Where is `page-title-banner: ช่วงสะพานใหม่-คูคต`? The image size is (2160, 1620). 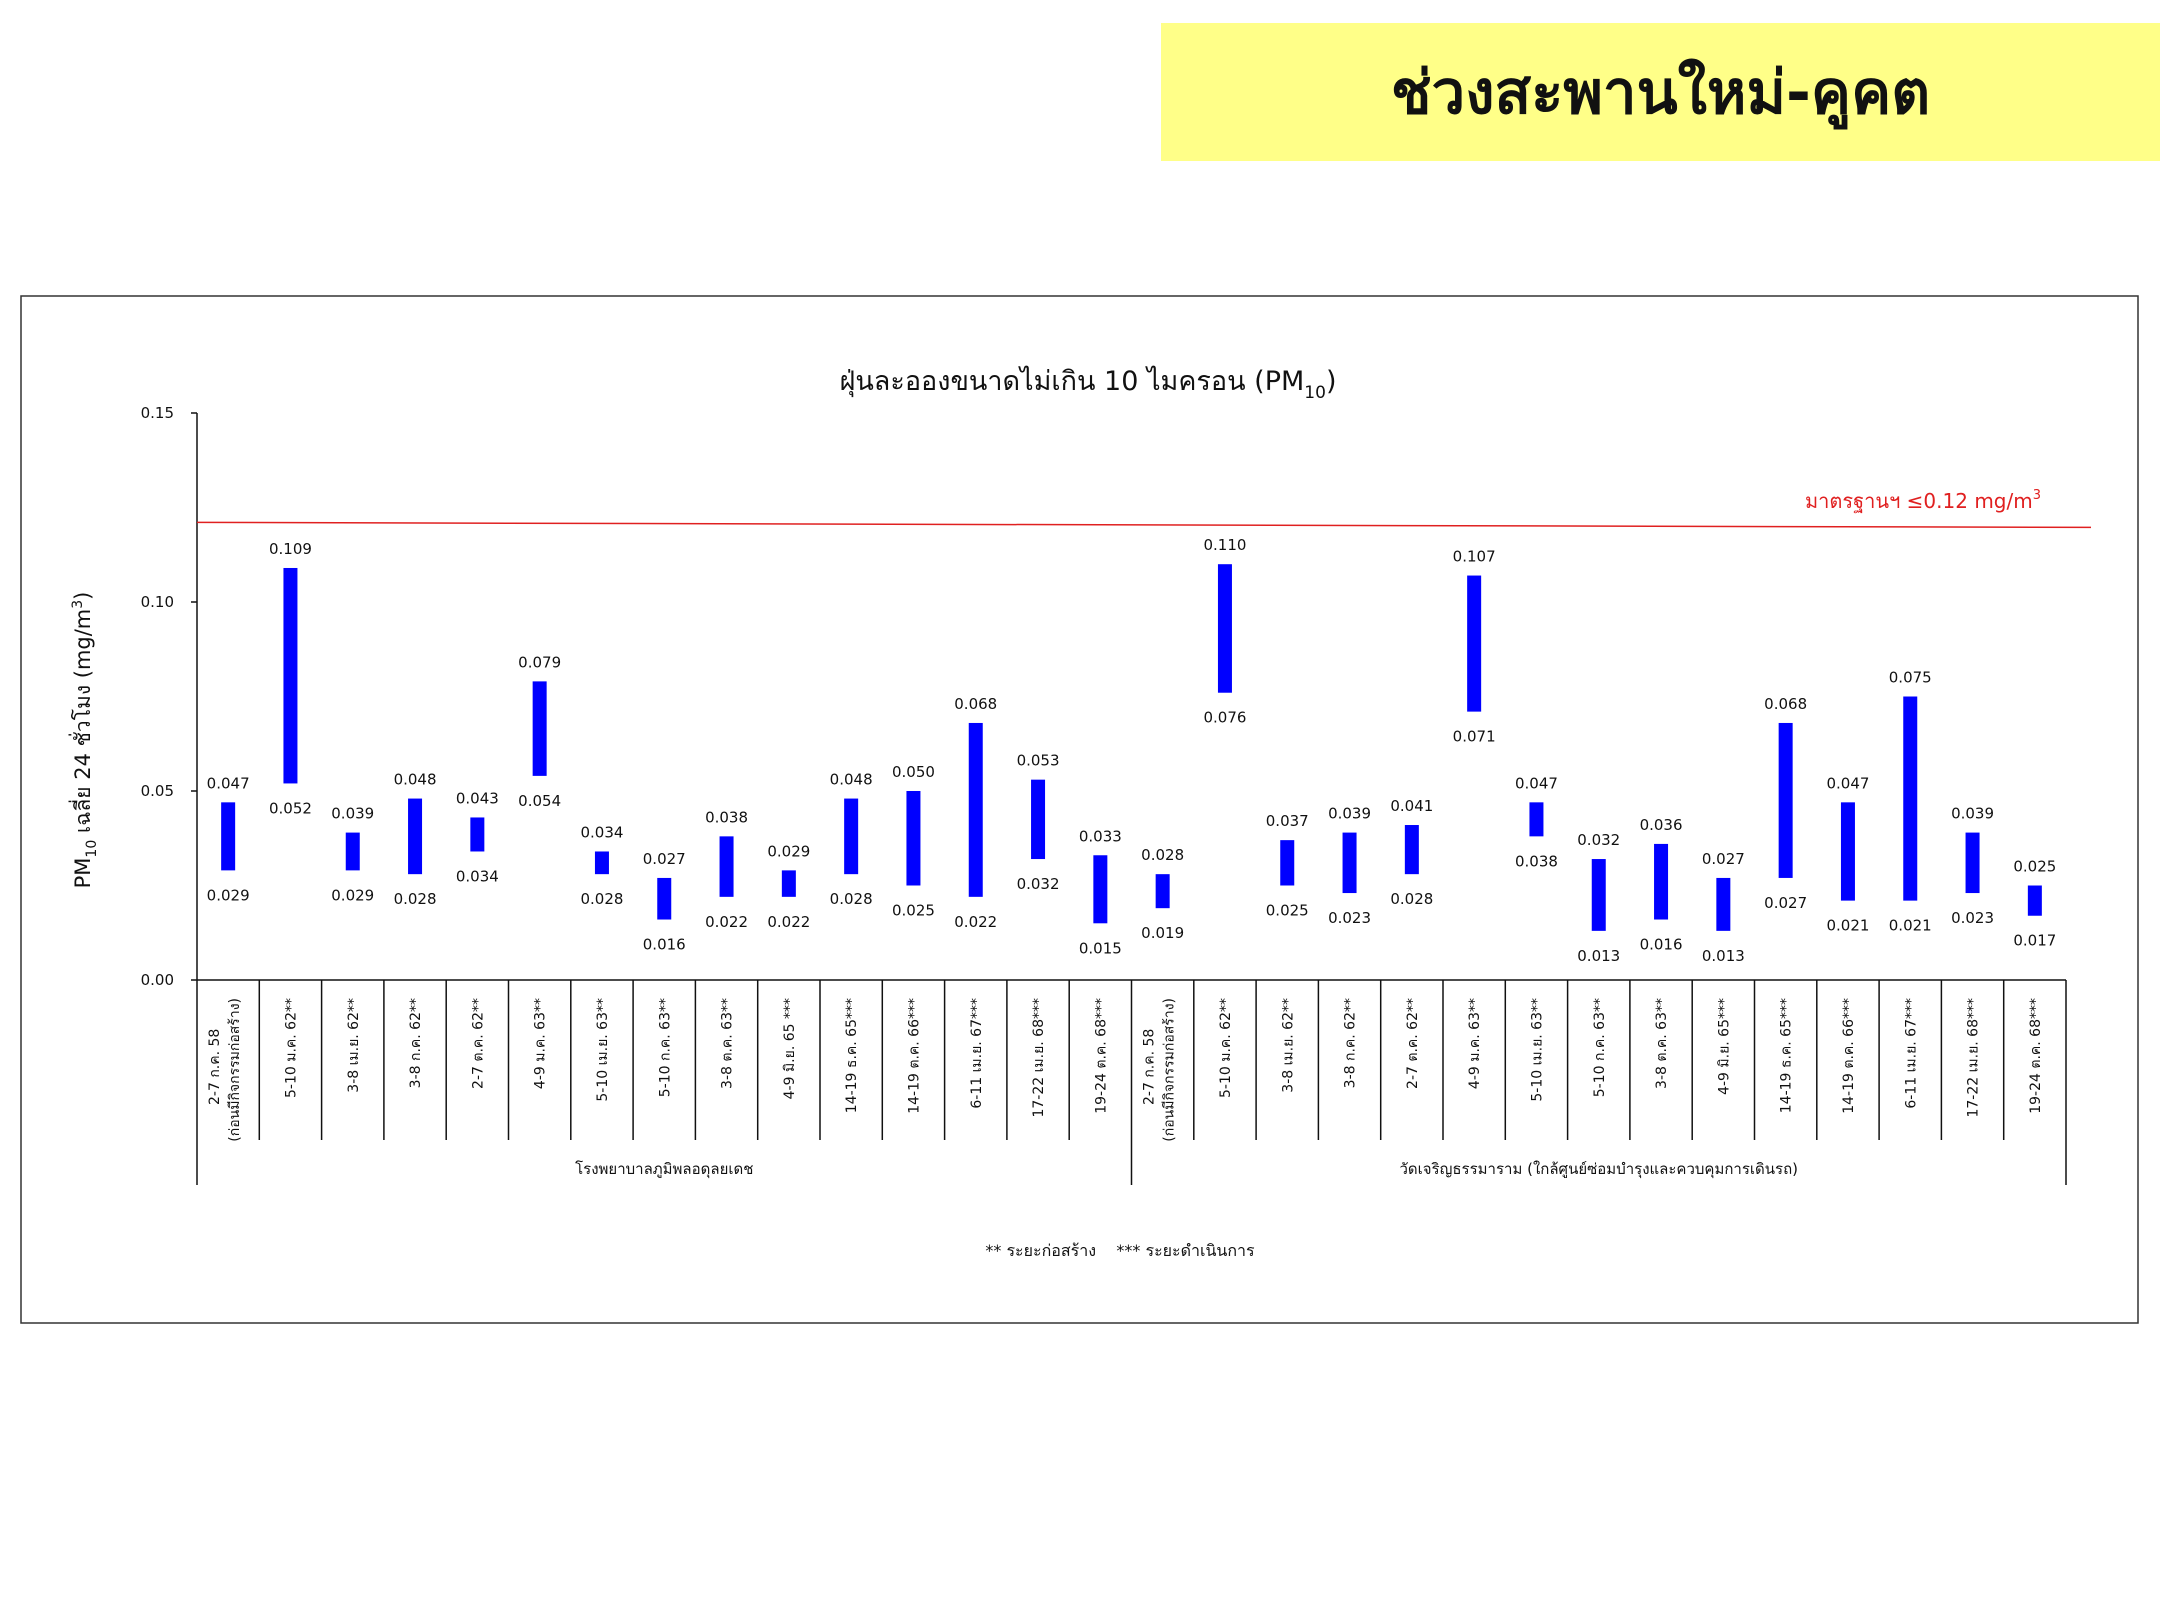 page-title-banner: ช่วงสะพานใหม่-คูคต is located at coordinates (1660, 92).